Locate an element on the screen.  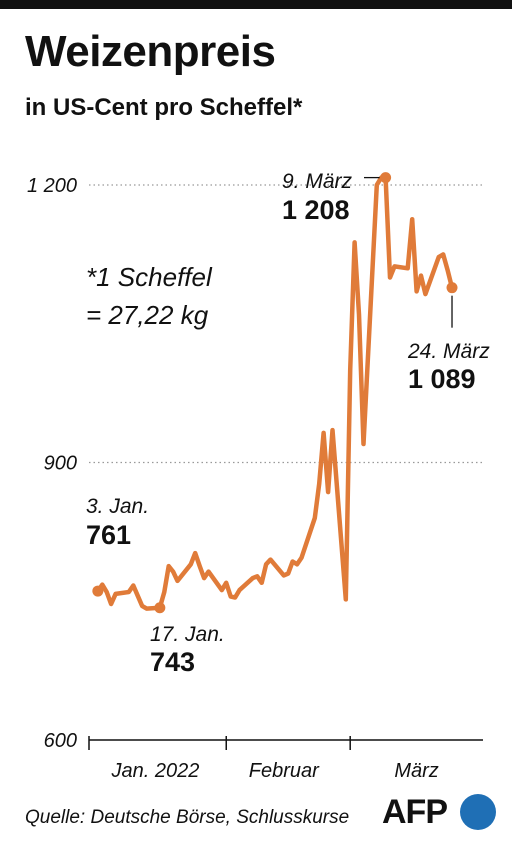
y-tick-label: 1 200 is located at coordinates (52, 186).